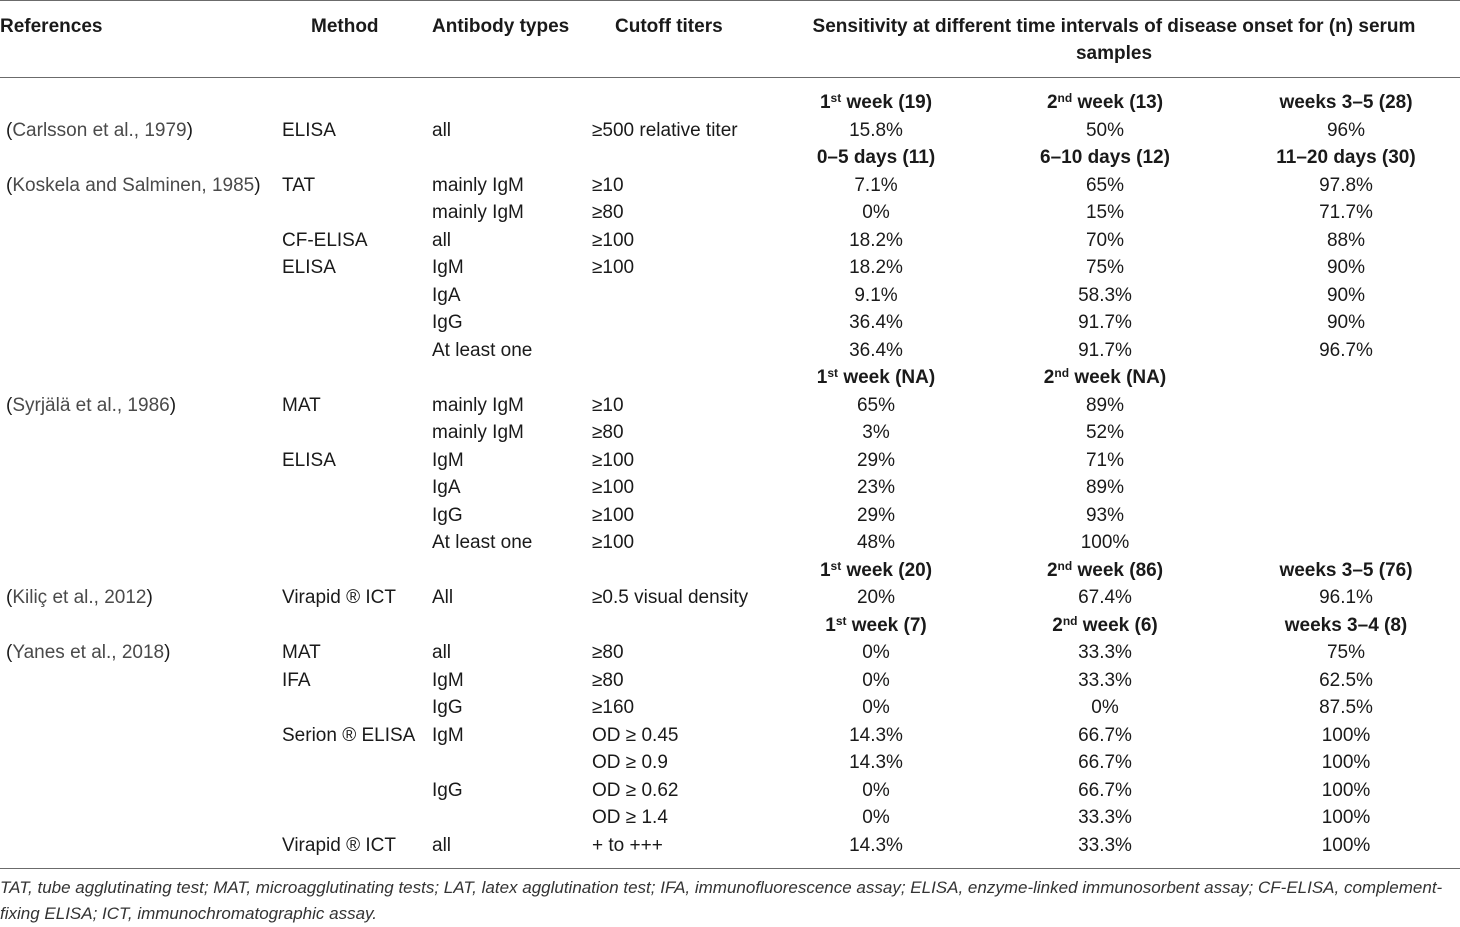 The width and height of the screenshot is (1460, 927). I want to click on antibody-cell: All, so click(443, 597).